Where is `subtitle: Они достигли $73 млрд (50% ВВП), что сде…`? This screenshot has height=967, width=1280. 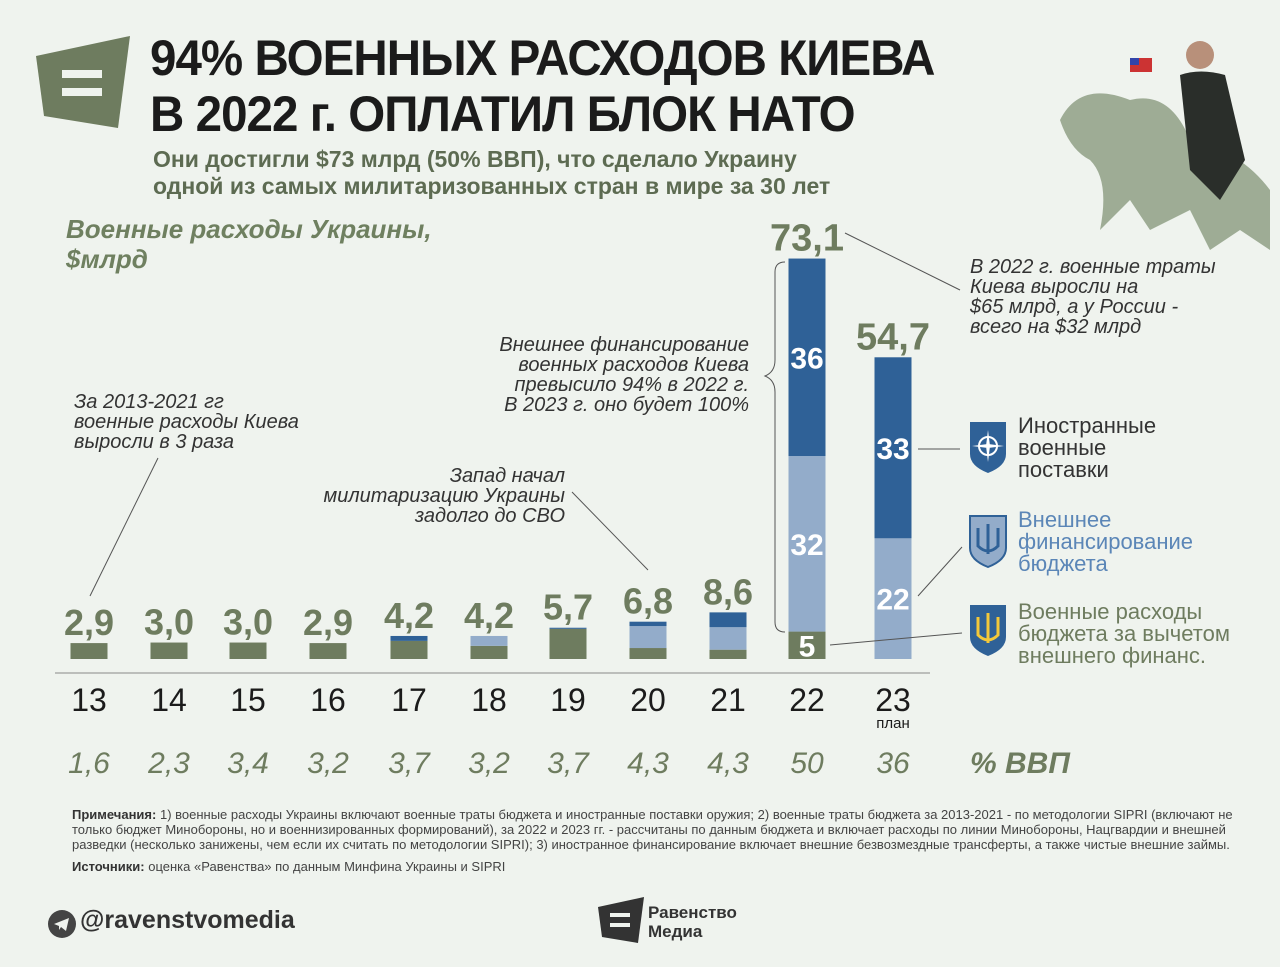 subtitle: Они достигли $73 млрд (50% ВВП), что сде… is located at coordinates (492, 172).